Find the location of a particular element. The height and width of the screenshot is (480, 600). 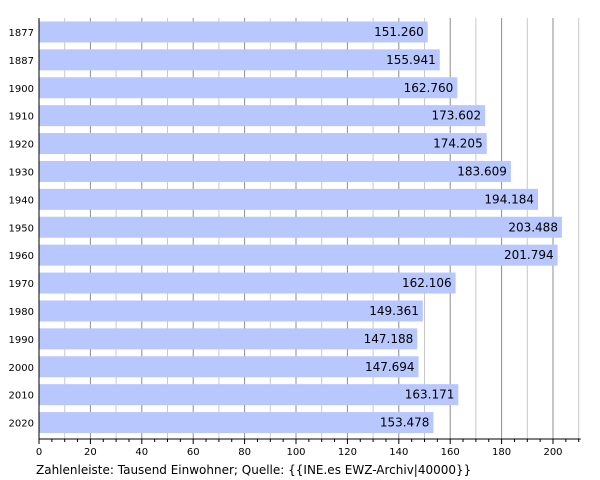

value-label: 173.602 is located at coordinates (457, 116).